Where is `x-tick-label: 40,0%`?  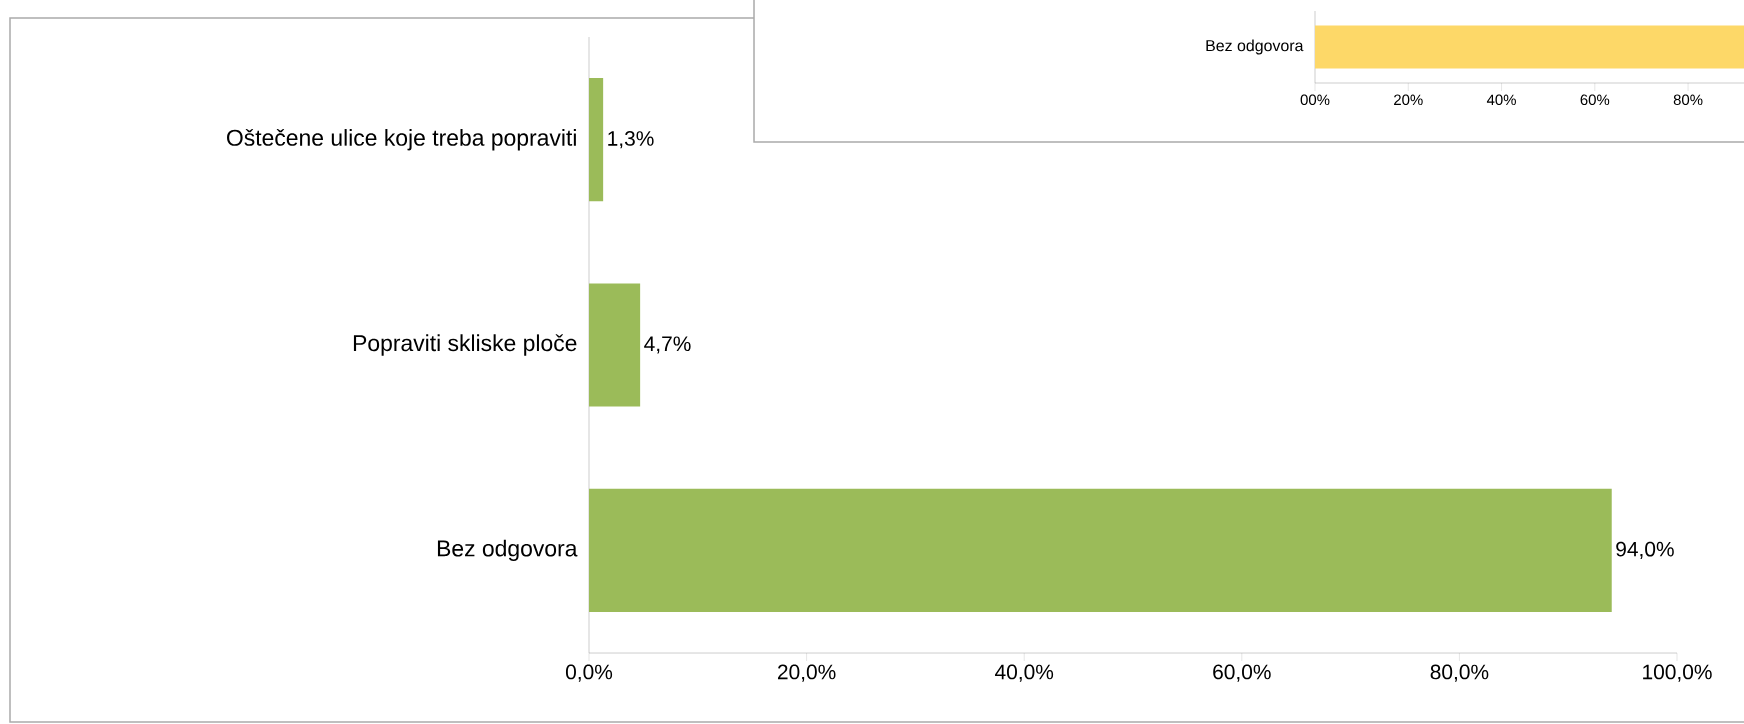 x-tick-label: 40,0% is located at coordinates (1024, 673).